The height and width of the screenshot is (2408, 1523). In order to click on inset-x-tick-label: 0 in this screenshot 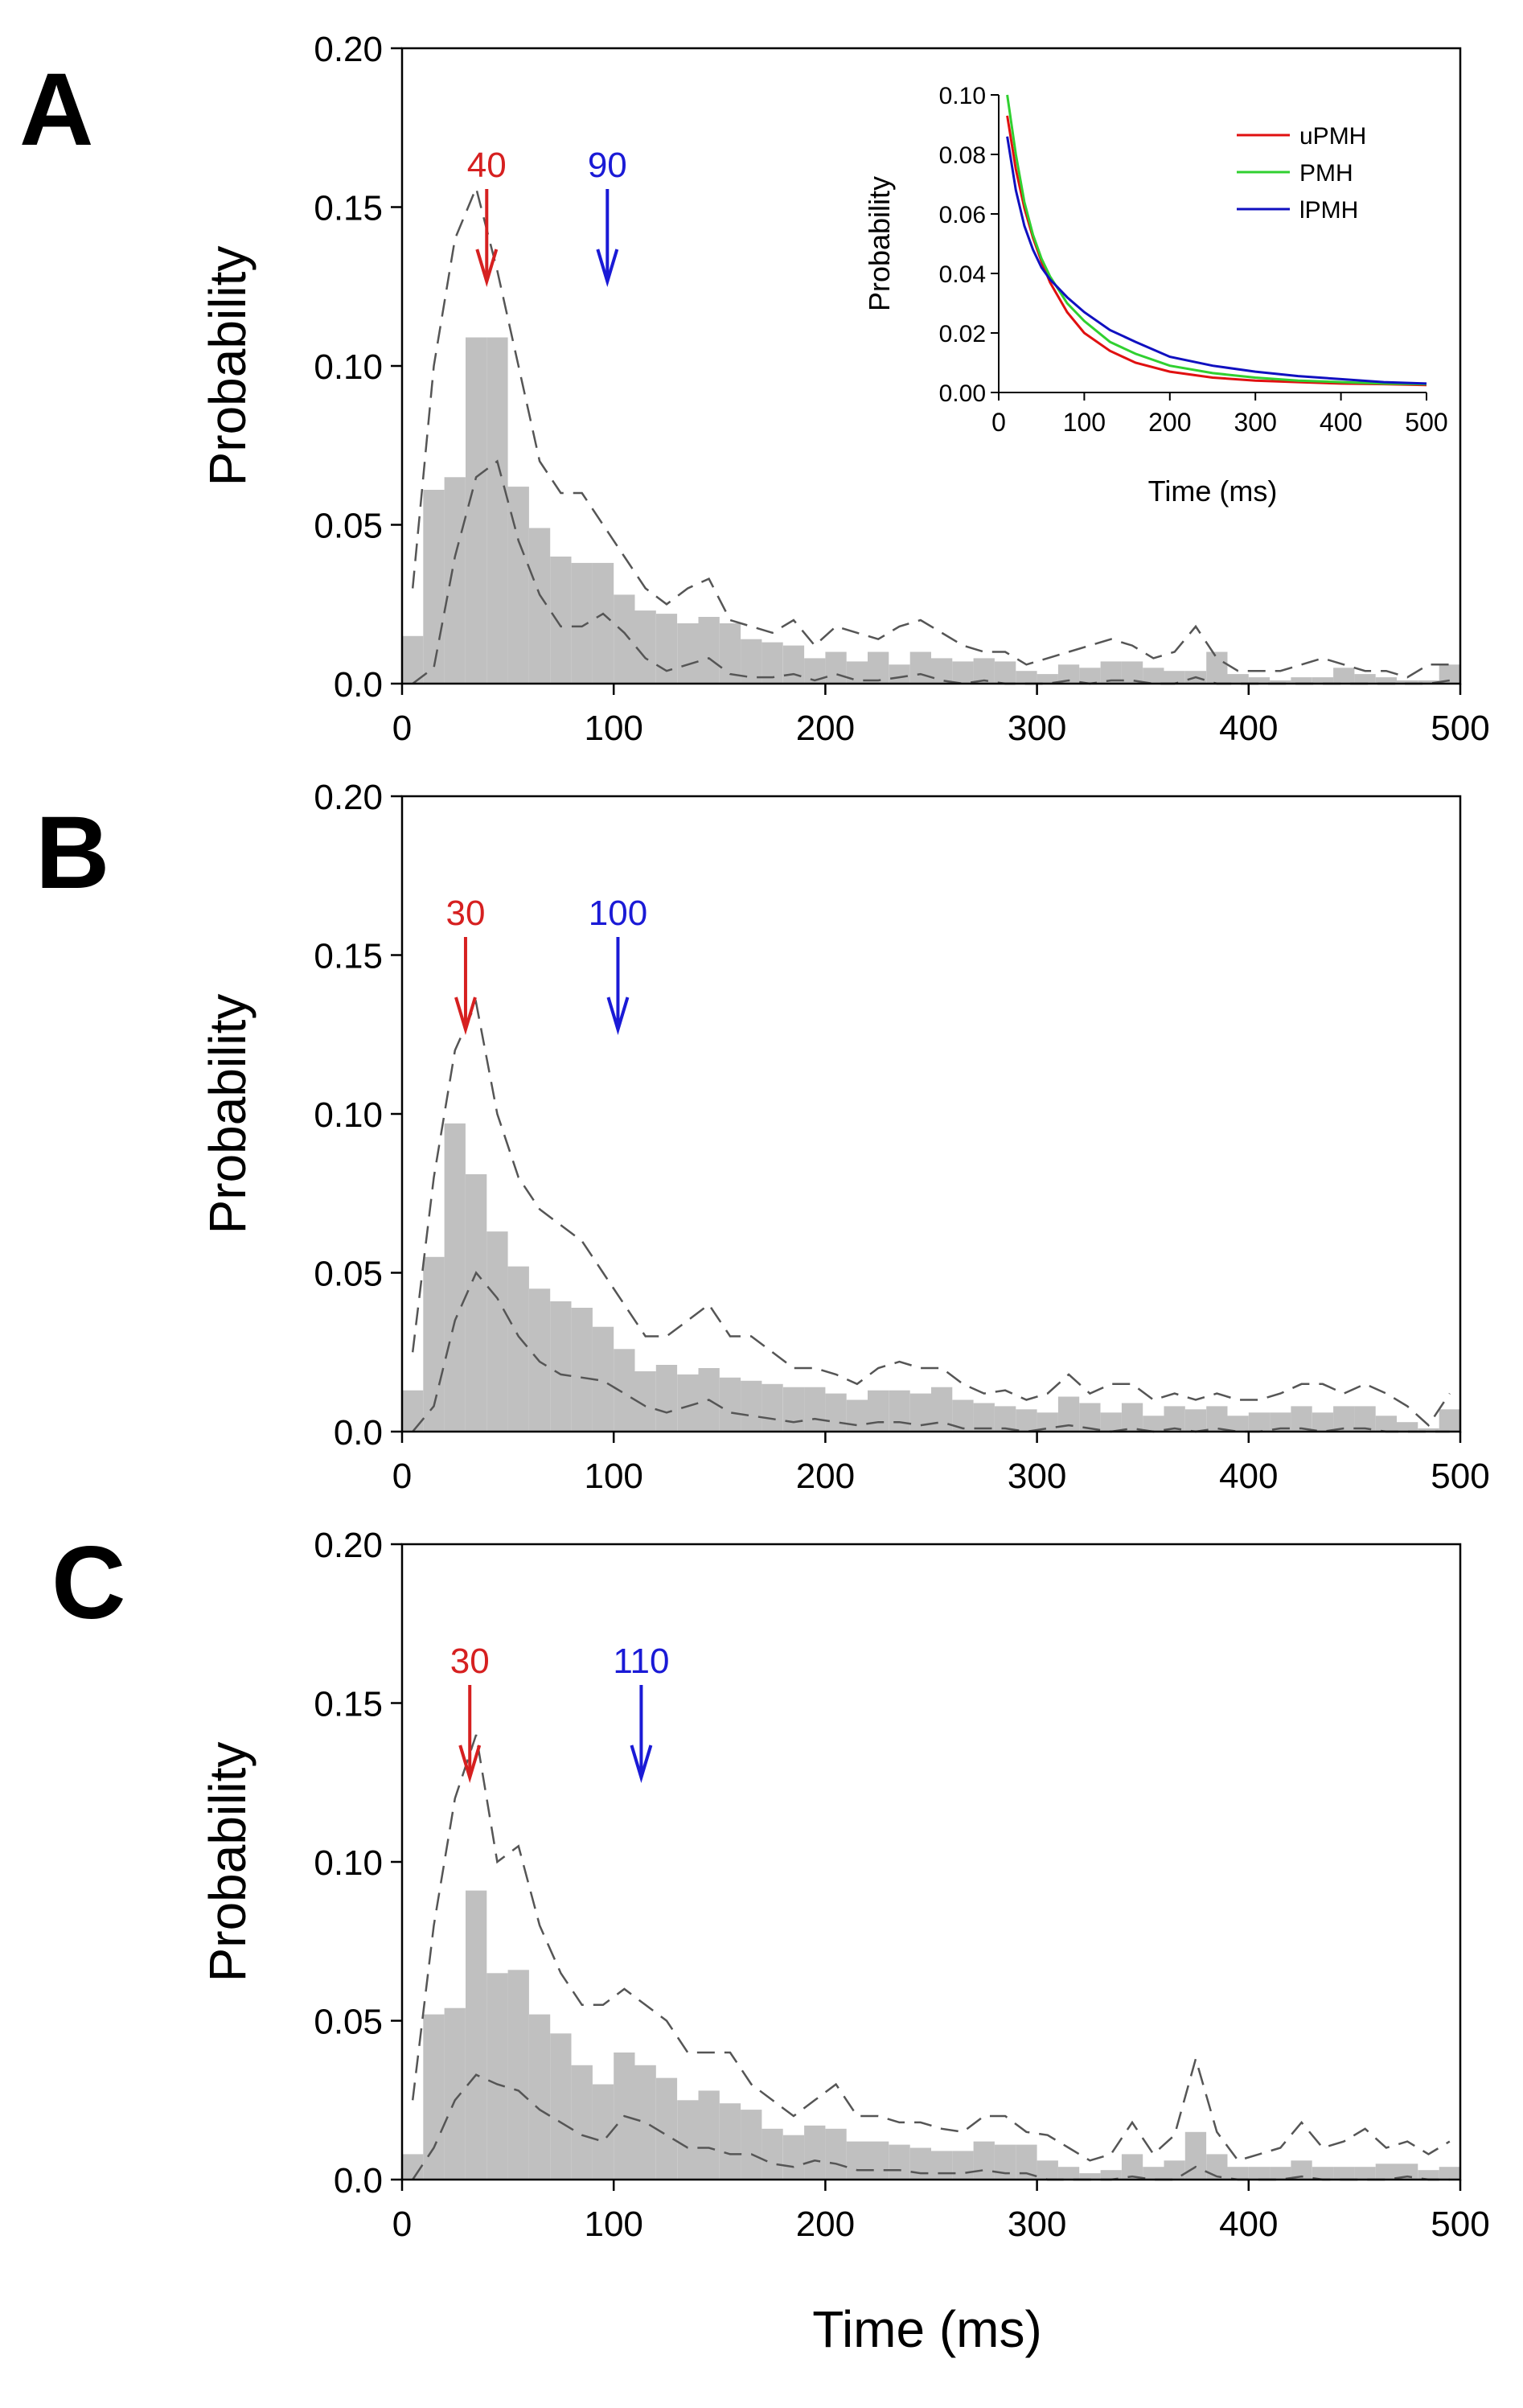, I will do `click(998, 422)`.